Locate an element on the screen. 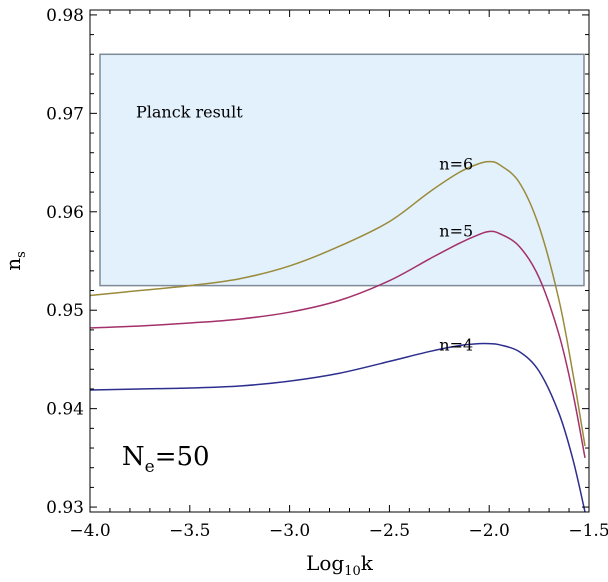 This screenshot has height=582, width=608. curve-label-n-5: n=5 is located at coordinates (456, 230).